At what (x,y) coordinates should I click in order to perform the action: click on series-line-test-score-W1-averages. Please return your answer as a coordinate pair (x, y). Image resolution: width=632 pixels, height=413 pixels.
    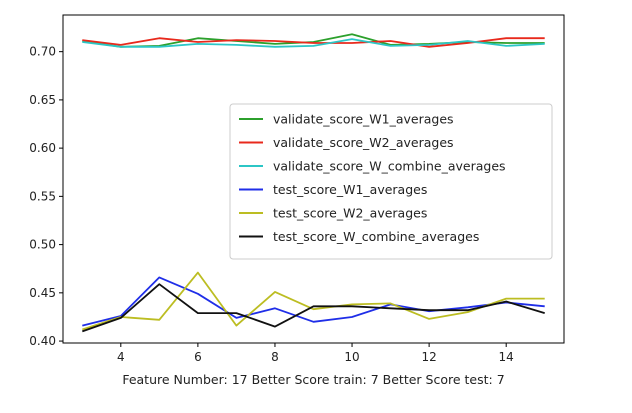
    Looking at the image, I should click on (313, 301).